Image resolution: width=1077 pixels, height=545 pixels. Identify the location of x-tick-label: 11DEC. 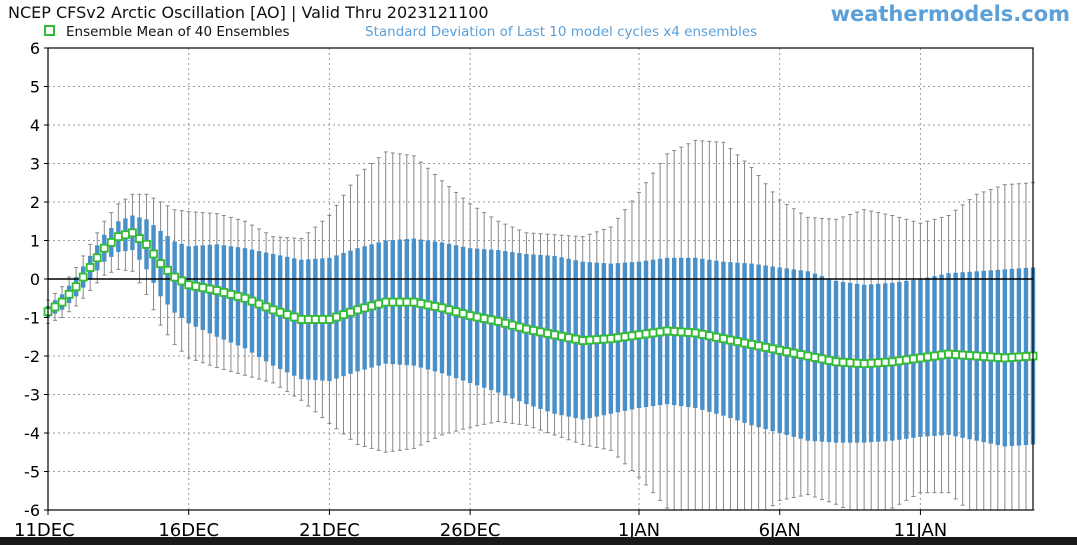
(44, 528).